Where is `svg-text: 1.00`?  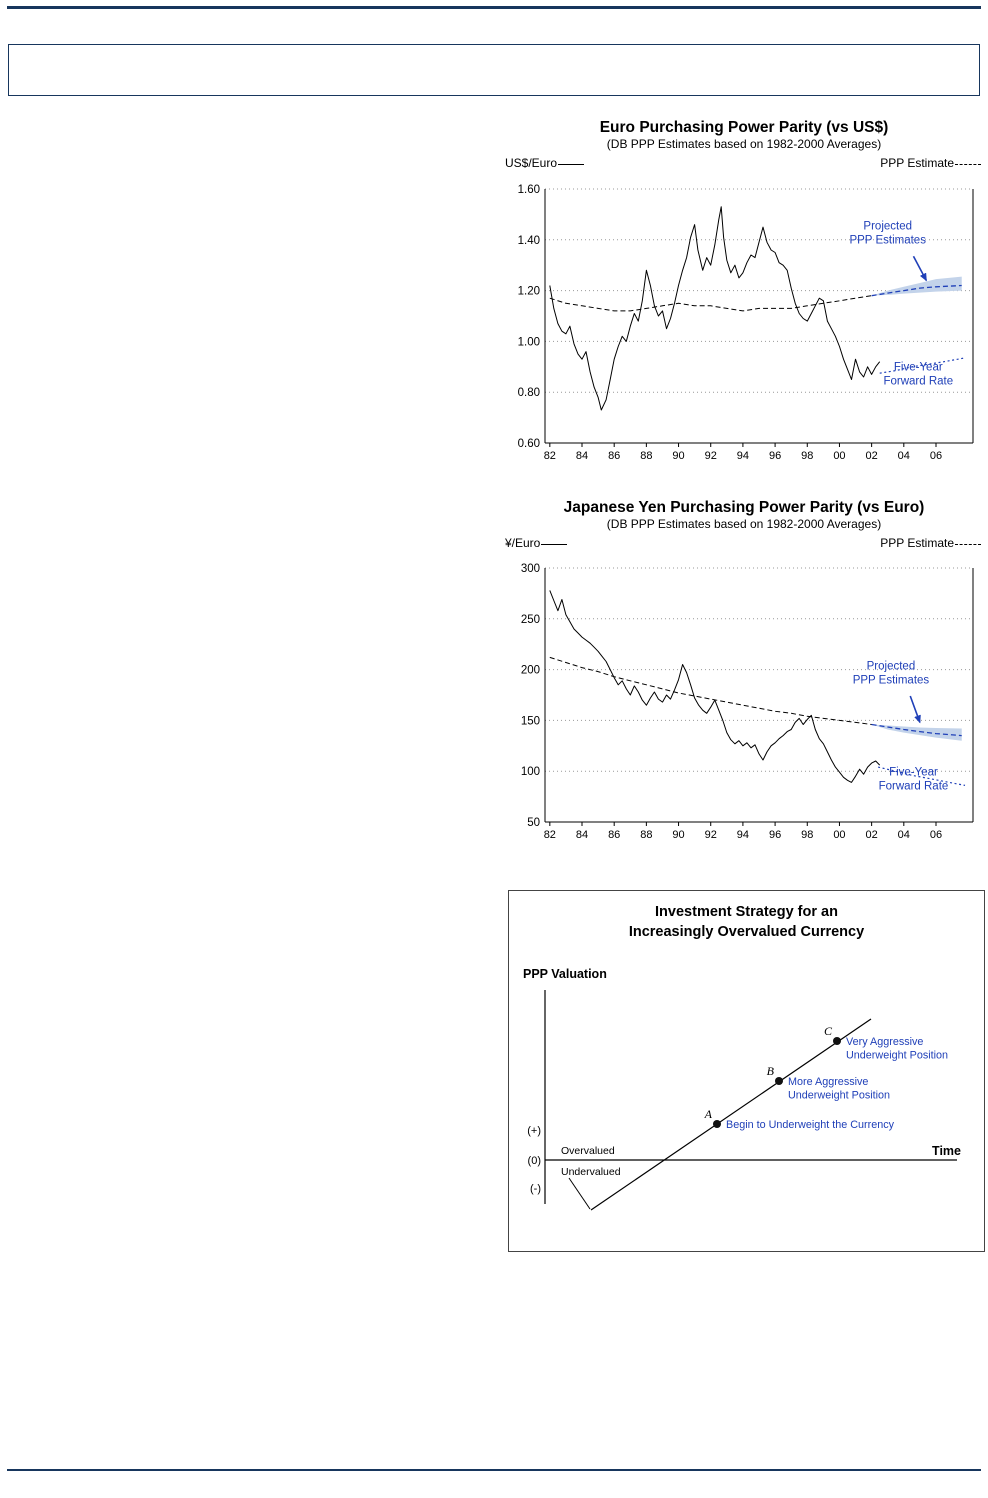
svg-text: 1.00 is located at coordinates (529, 342).